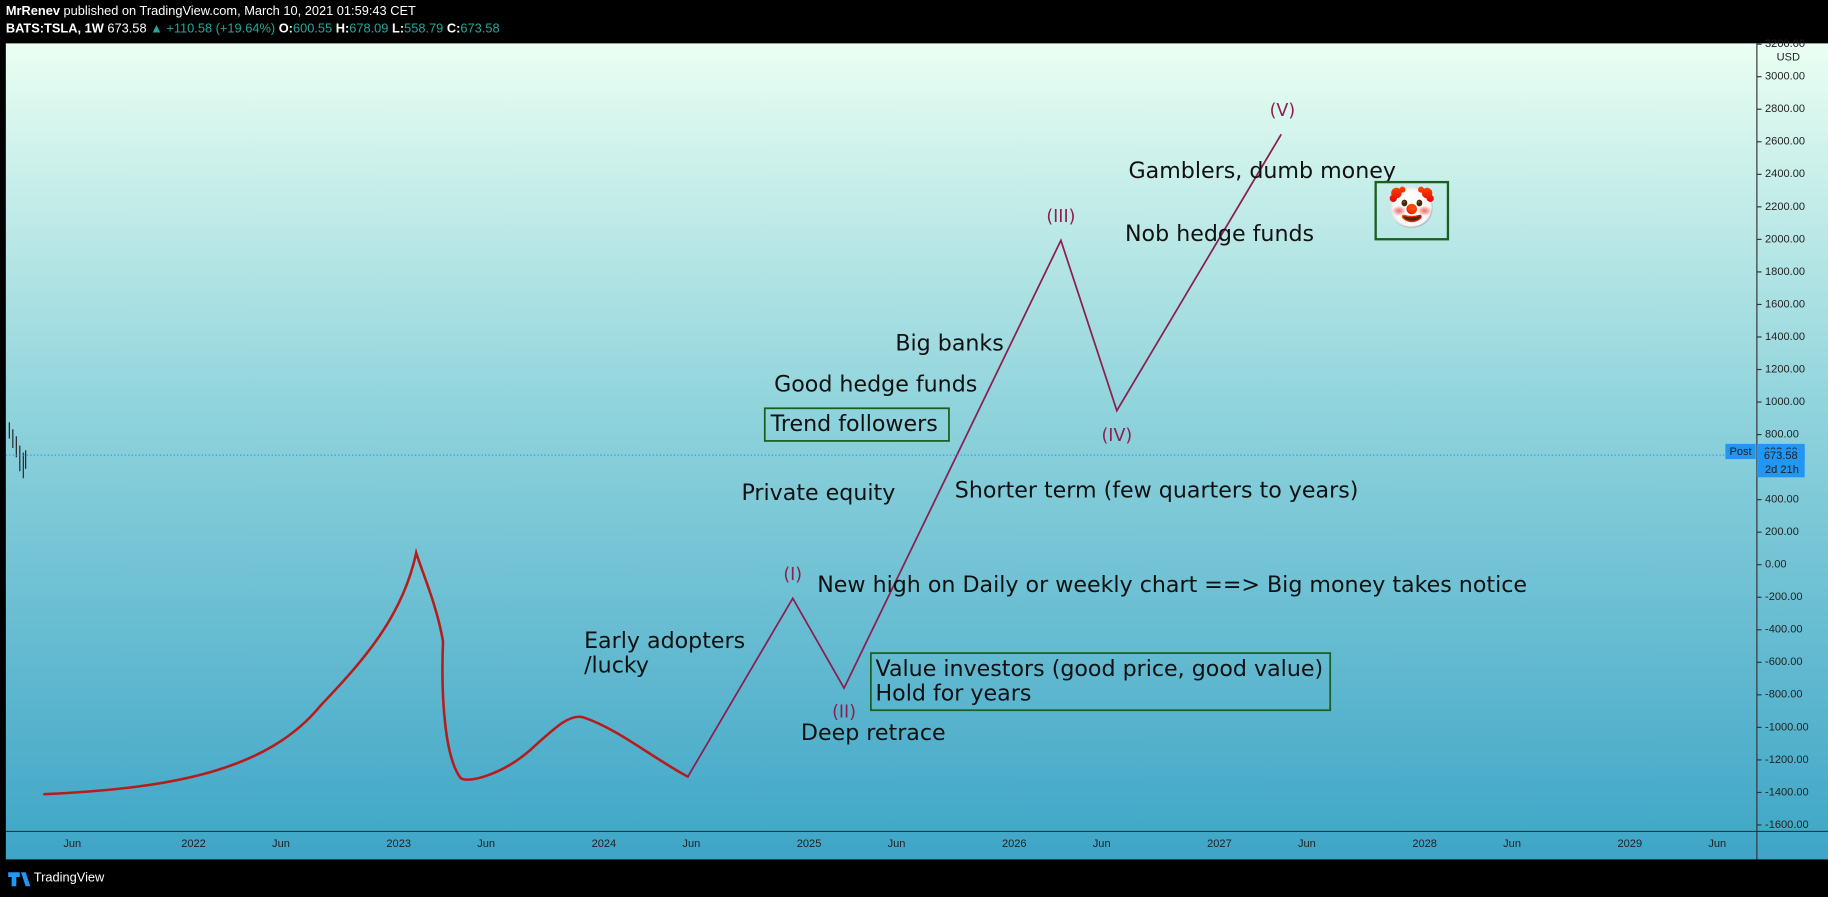 The width and height of the screenshot is (1828, 897). What do you see at coordinates (604, 844) in the screenshot?
I see `x-tick-label: 2024` at bounding box center [604, 844].